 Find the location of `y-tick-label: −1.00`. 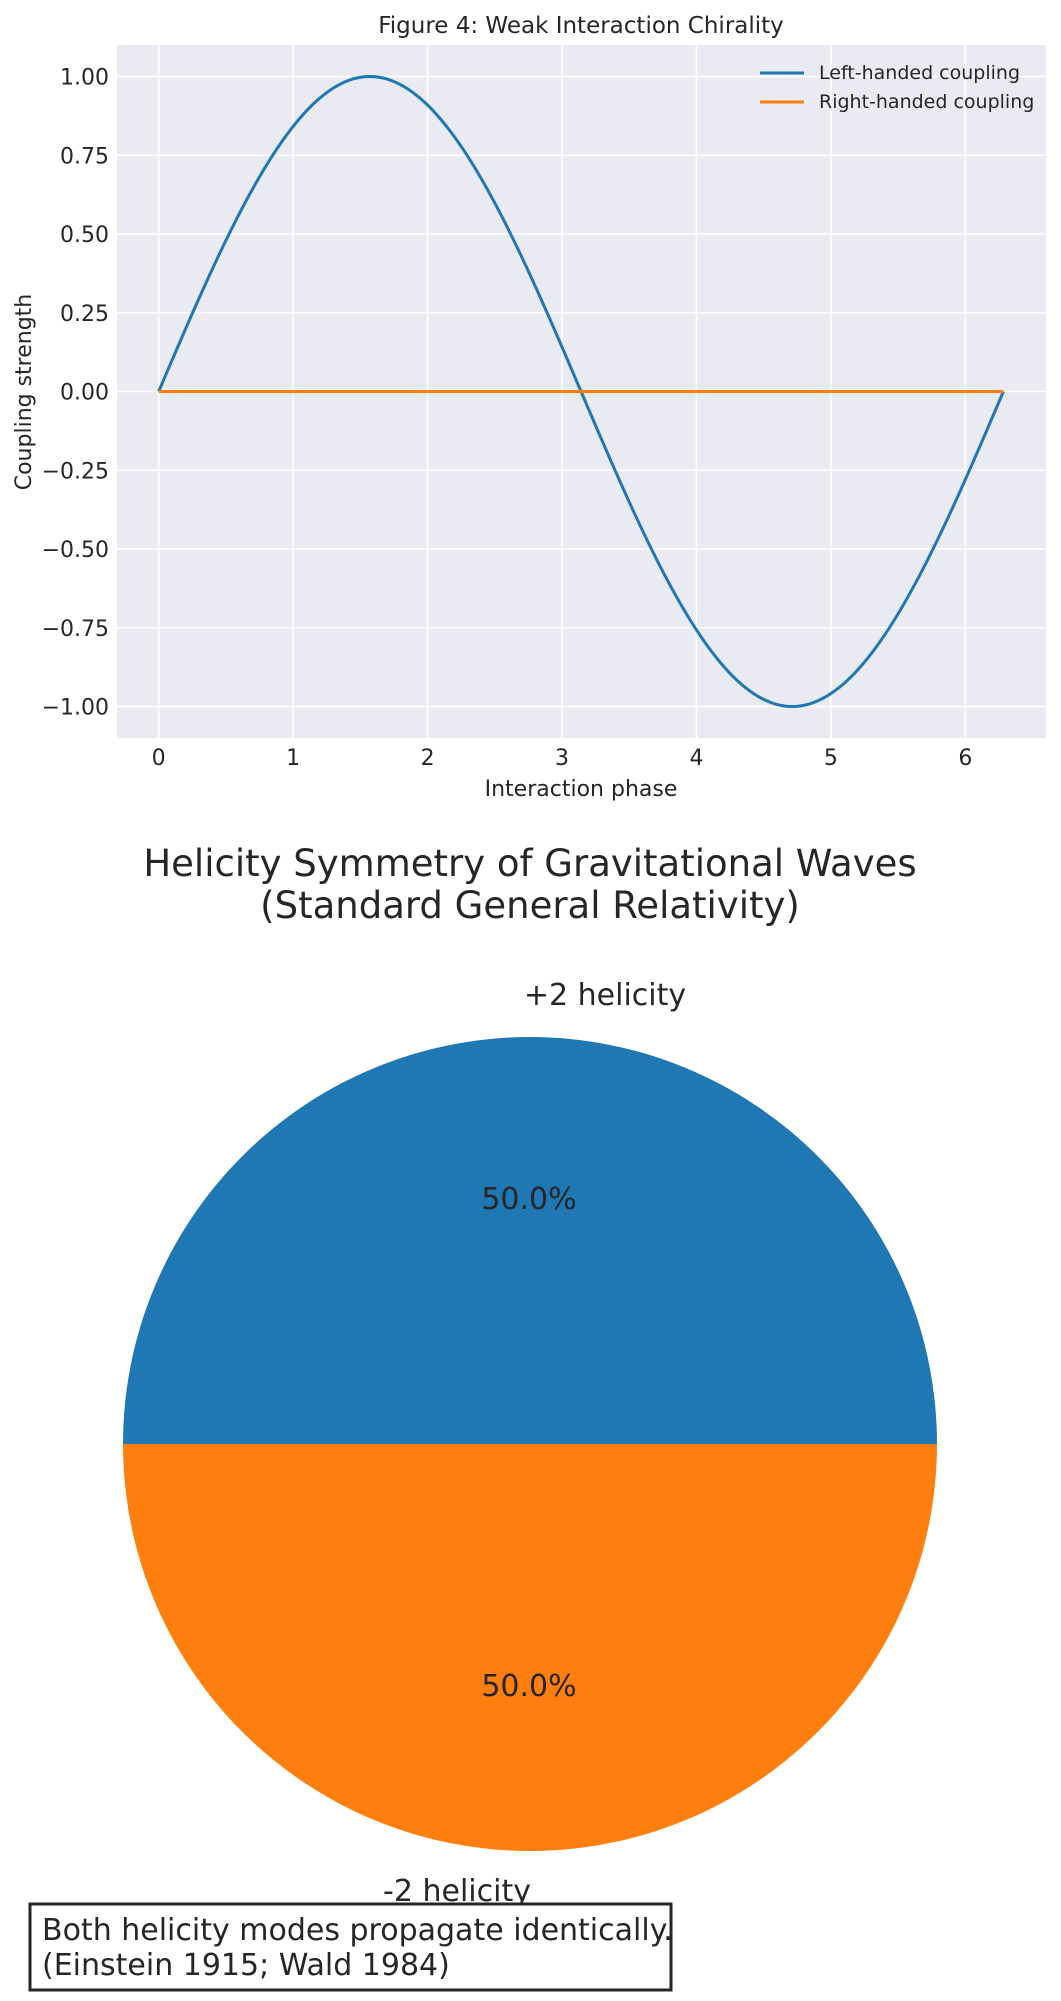

y-tick-label: −1.00 is located at coordinates (75, 708).